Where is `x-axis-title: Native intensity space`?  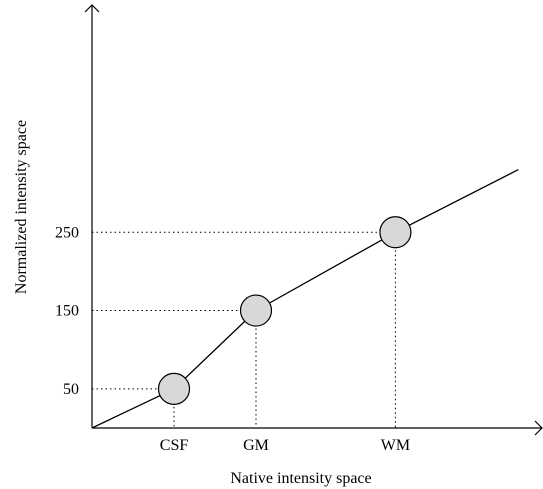
x-axis-title: Native intensity space is located at coordinates (300, 478).